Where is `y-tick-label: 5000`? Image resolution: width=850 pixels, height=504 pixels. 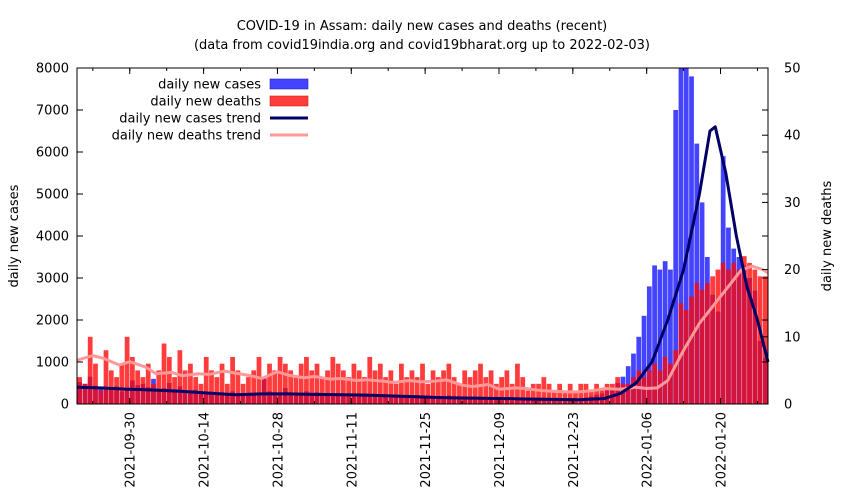 y-tick-label: 5000 is located at coordinates (52, 195).